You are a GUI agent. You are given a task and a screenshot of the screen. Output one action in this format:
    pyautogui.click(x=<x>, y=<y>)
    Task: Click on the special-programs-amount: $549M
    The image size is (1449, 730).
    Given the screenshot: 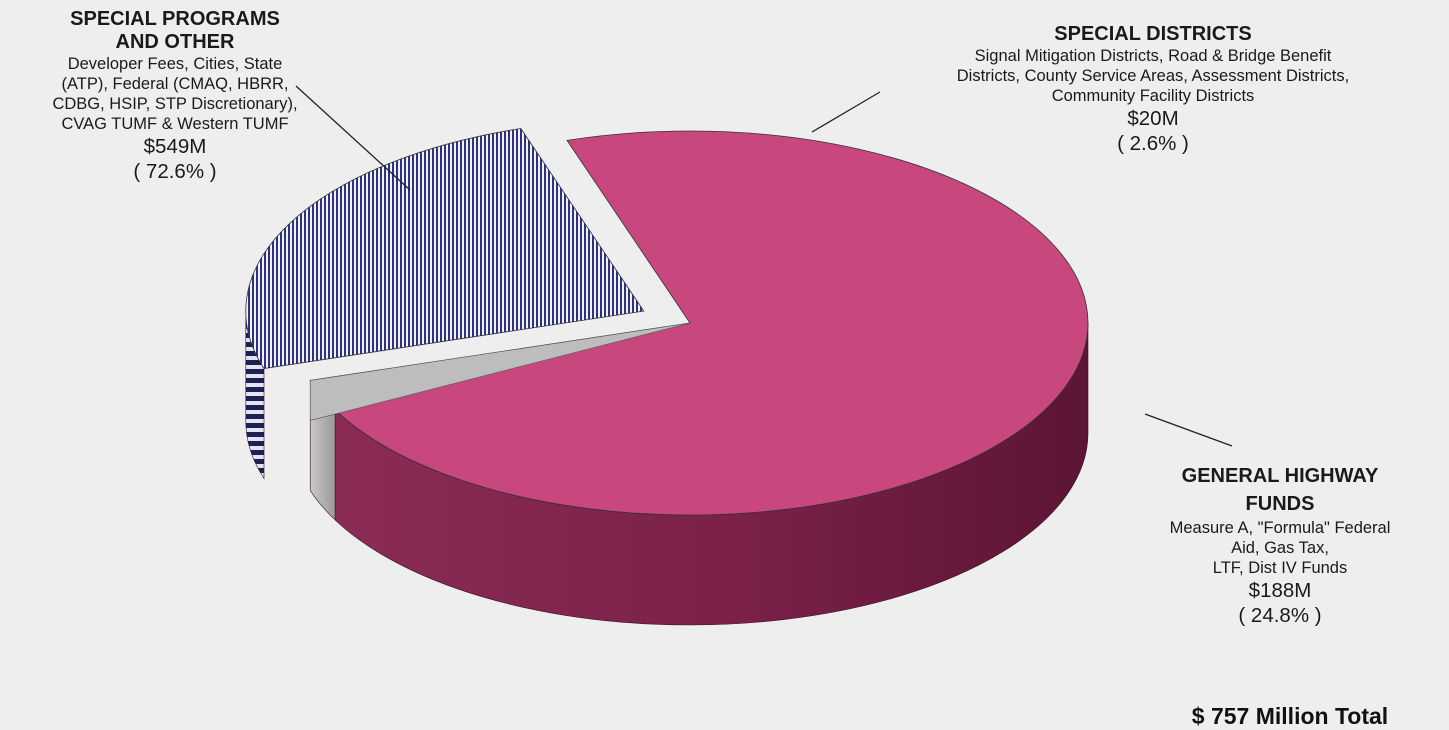 What is the action you would take?
    pyautogui.click(x=175, y=146)
    